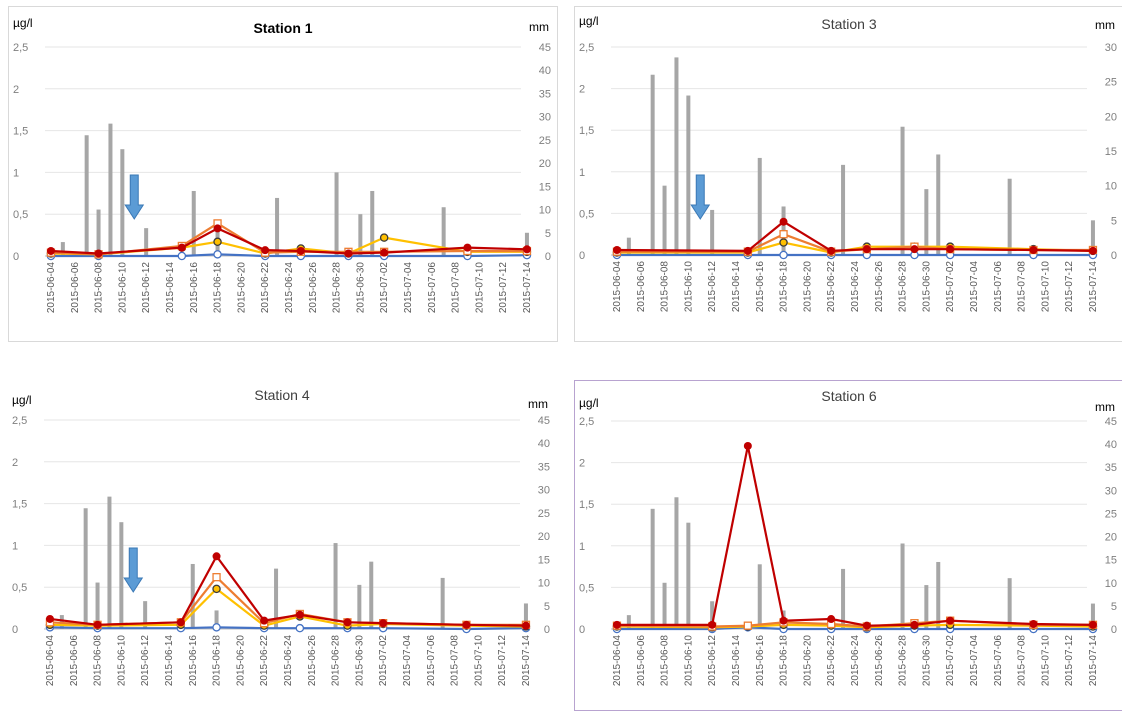 The height and width of the screenshot is (711, 1122). Describe the element at coordinates (855, 287) in the screenshot. I see `x-tick-label: 2015-06-24` at that location.